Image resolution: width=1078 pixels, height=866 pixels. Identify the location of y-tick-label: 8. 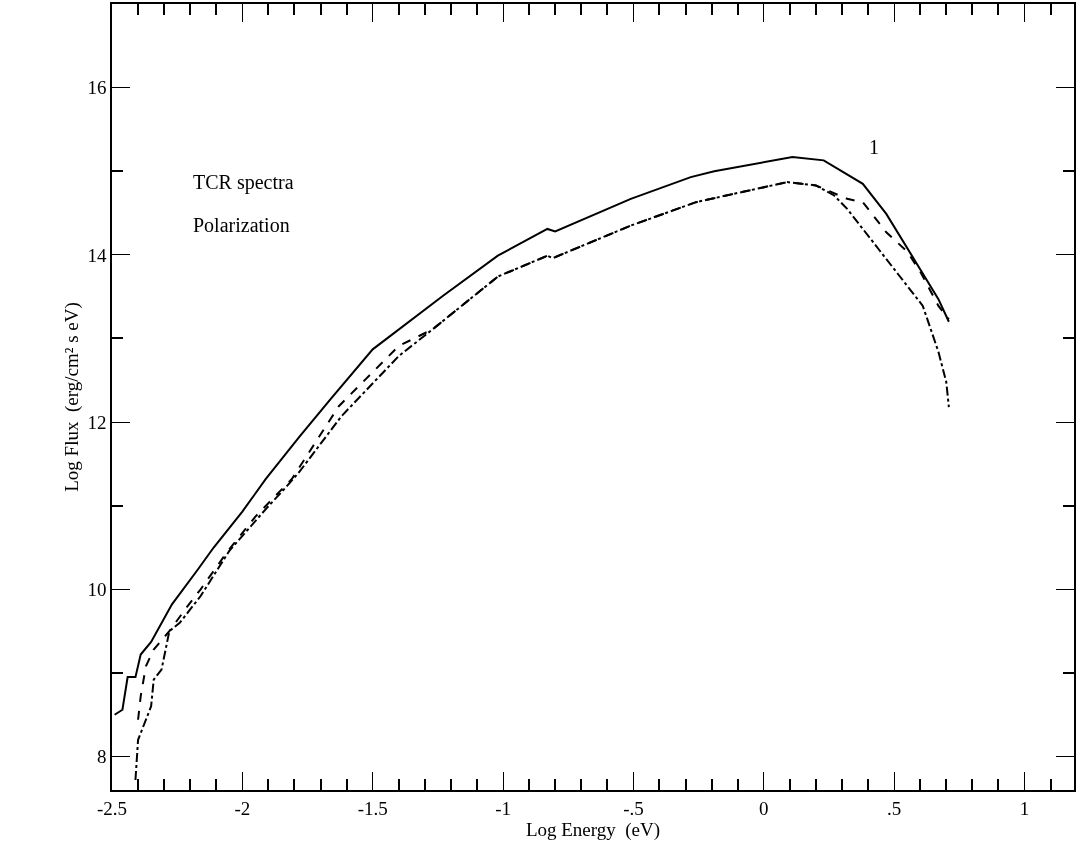
(101, 757).